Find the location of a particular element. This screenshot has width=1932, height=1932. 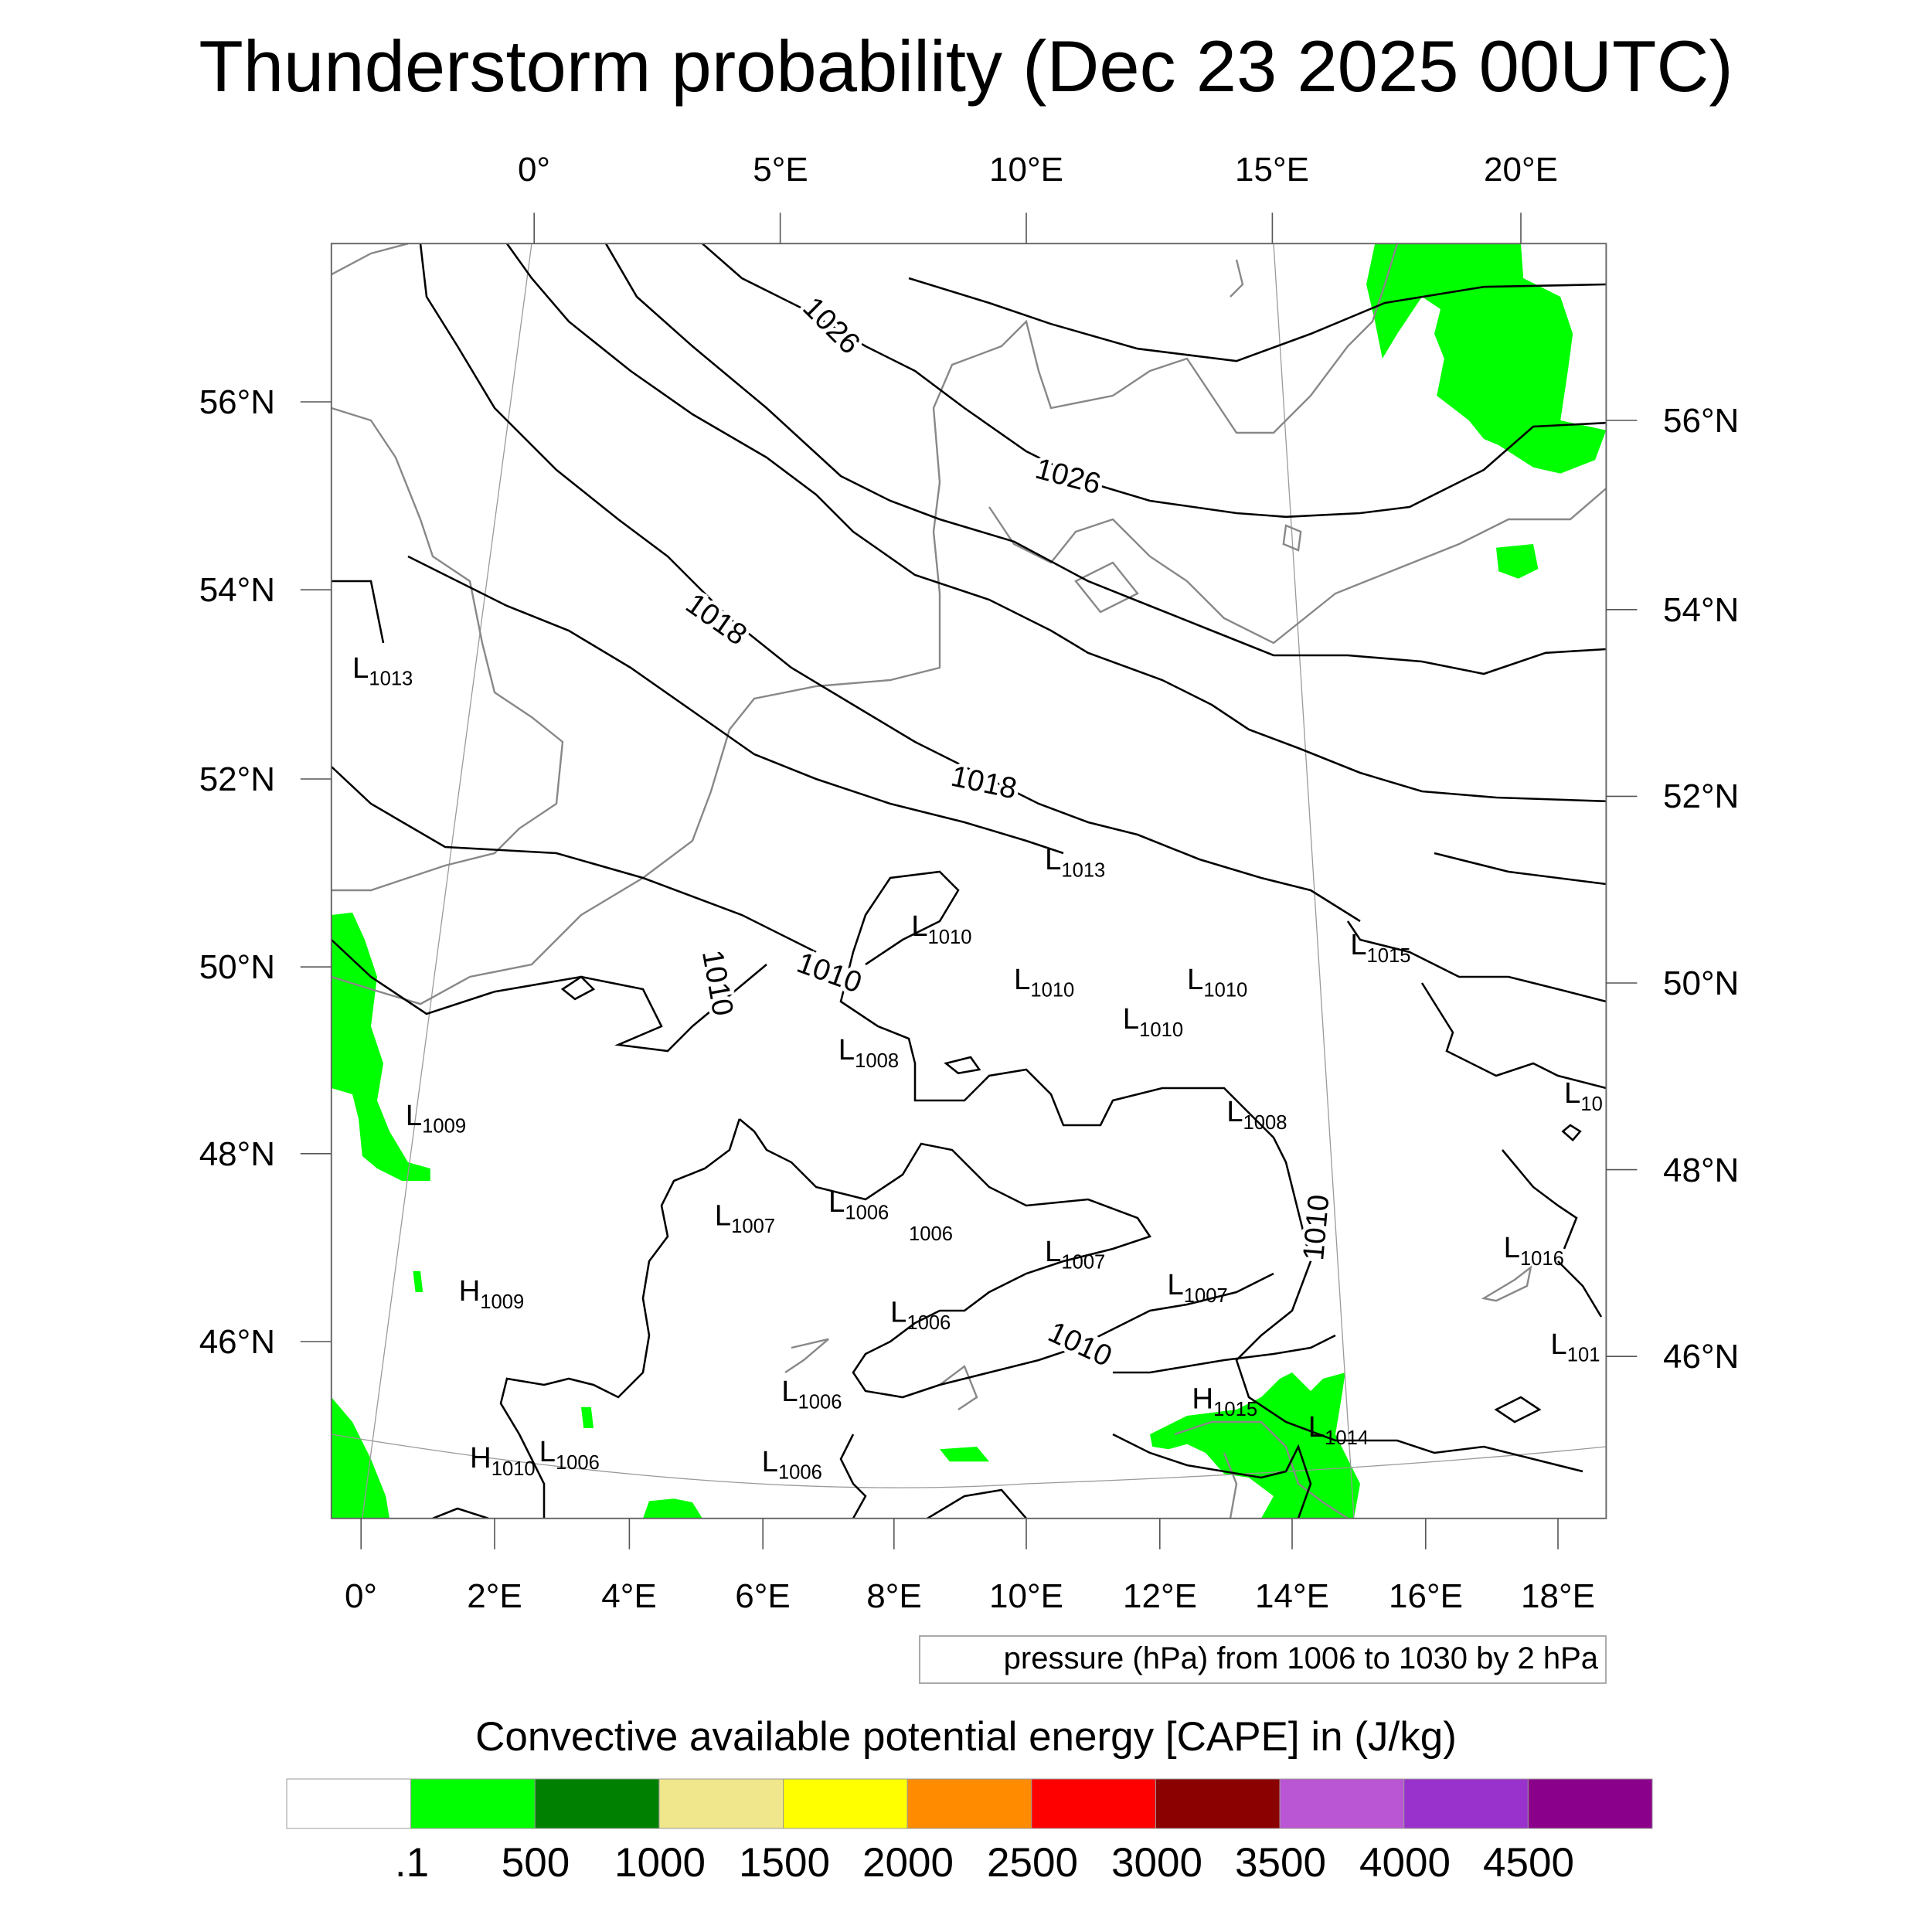

top-longitude-labels: 0° 5°E 10°E 15°E 20°E is located at coordinates (1038, 170).